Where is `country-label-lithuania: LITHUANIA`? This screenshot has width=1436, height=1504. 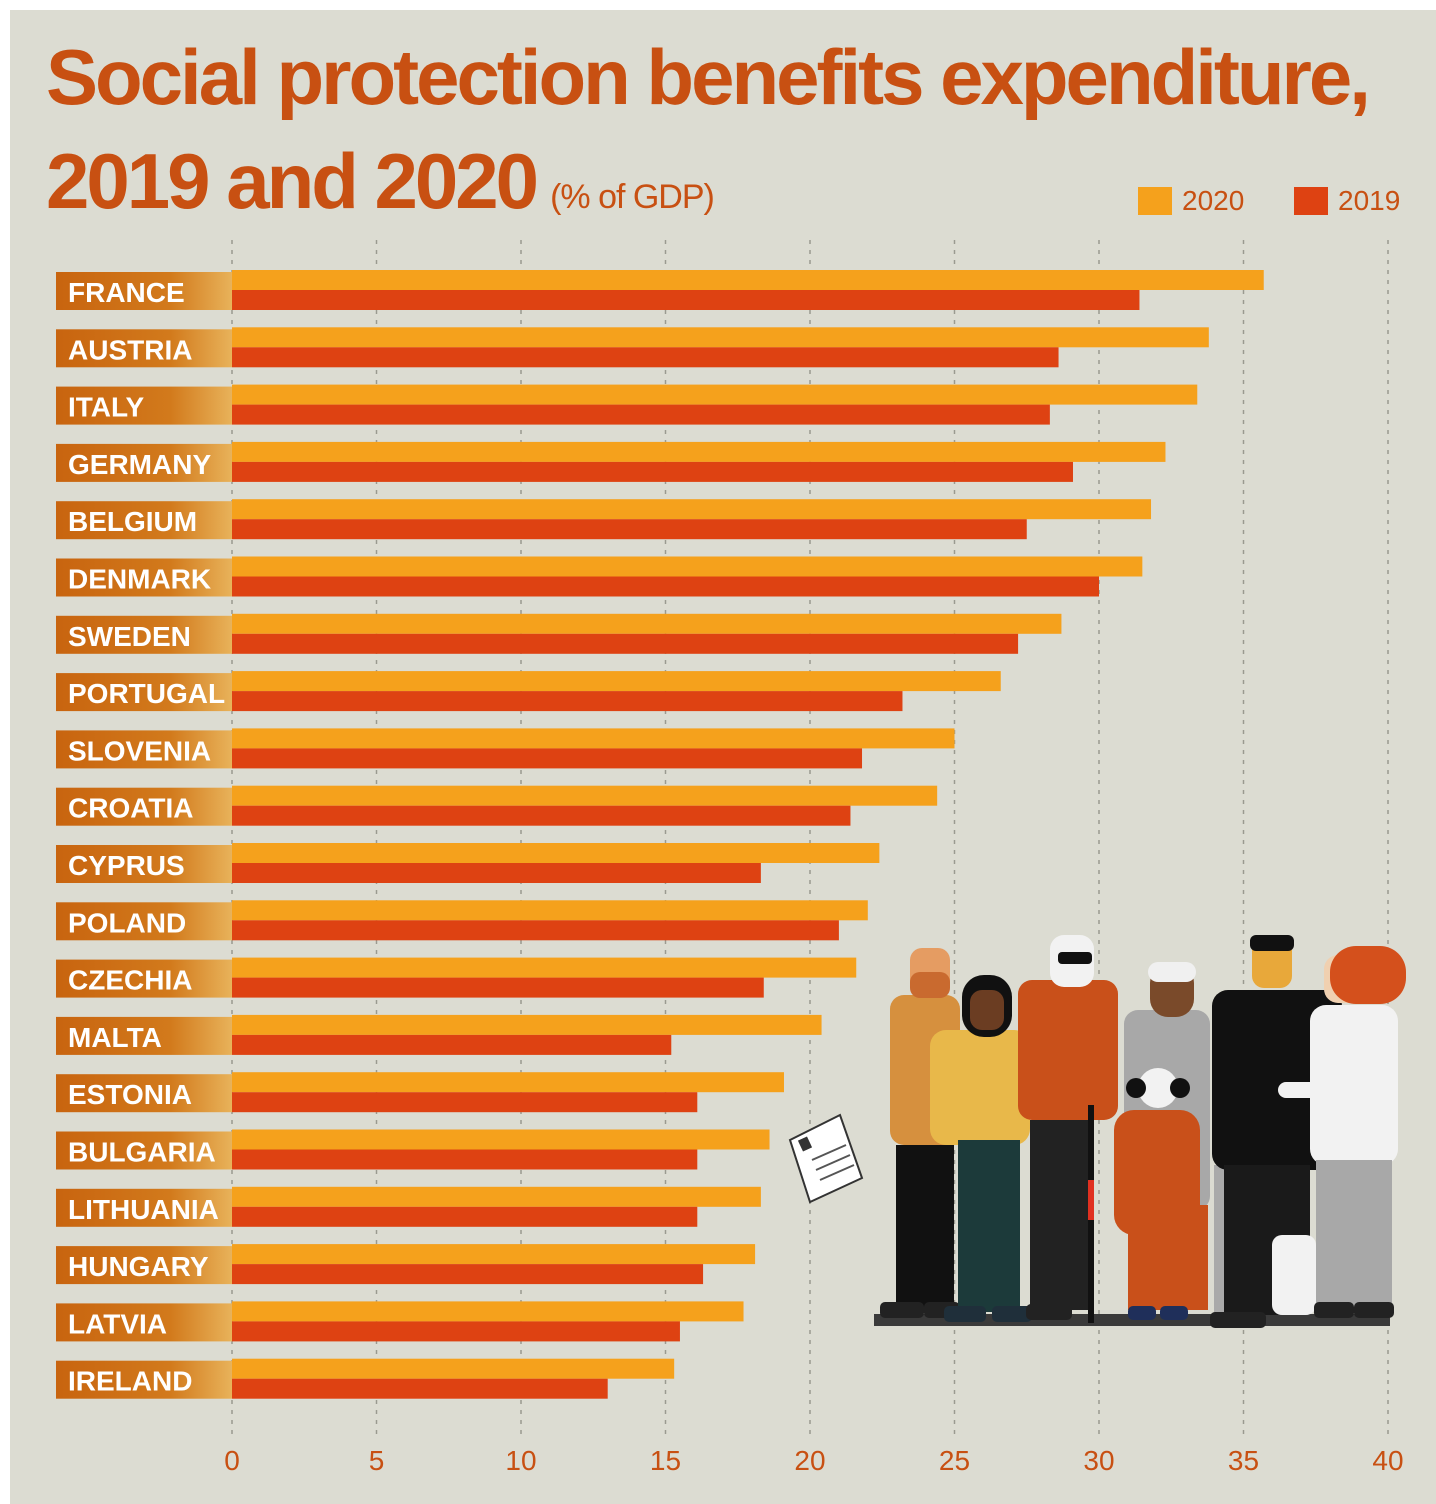 country-label-lithuania: LITHUANIA is located at coordinates (143, 1209).